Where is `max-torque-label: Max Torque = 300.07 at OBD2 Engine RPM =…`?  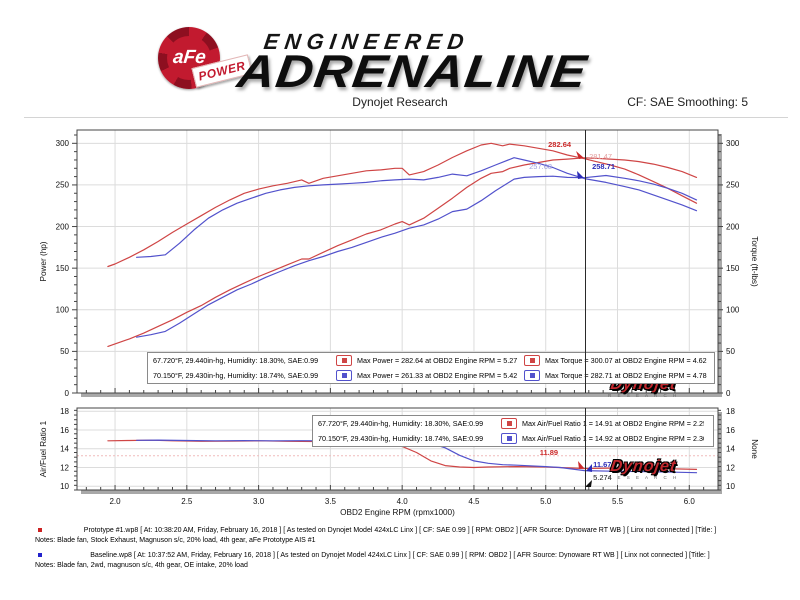 max-torque-label: Max Torque = 300.07 at OBD2 Engine RPM =… is located at coordinates (626, 360).